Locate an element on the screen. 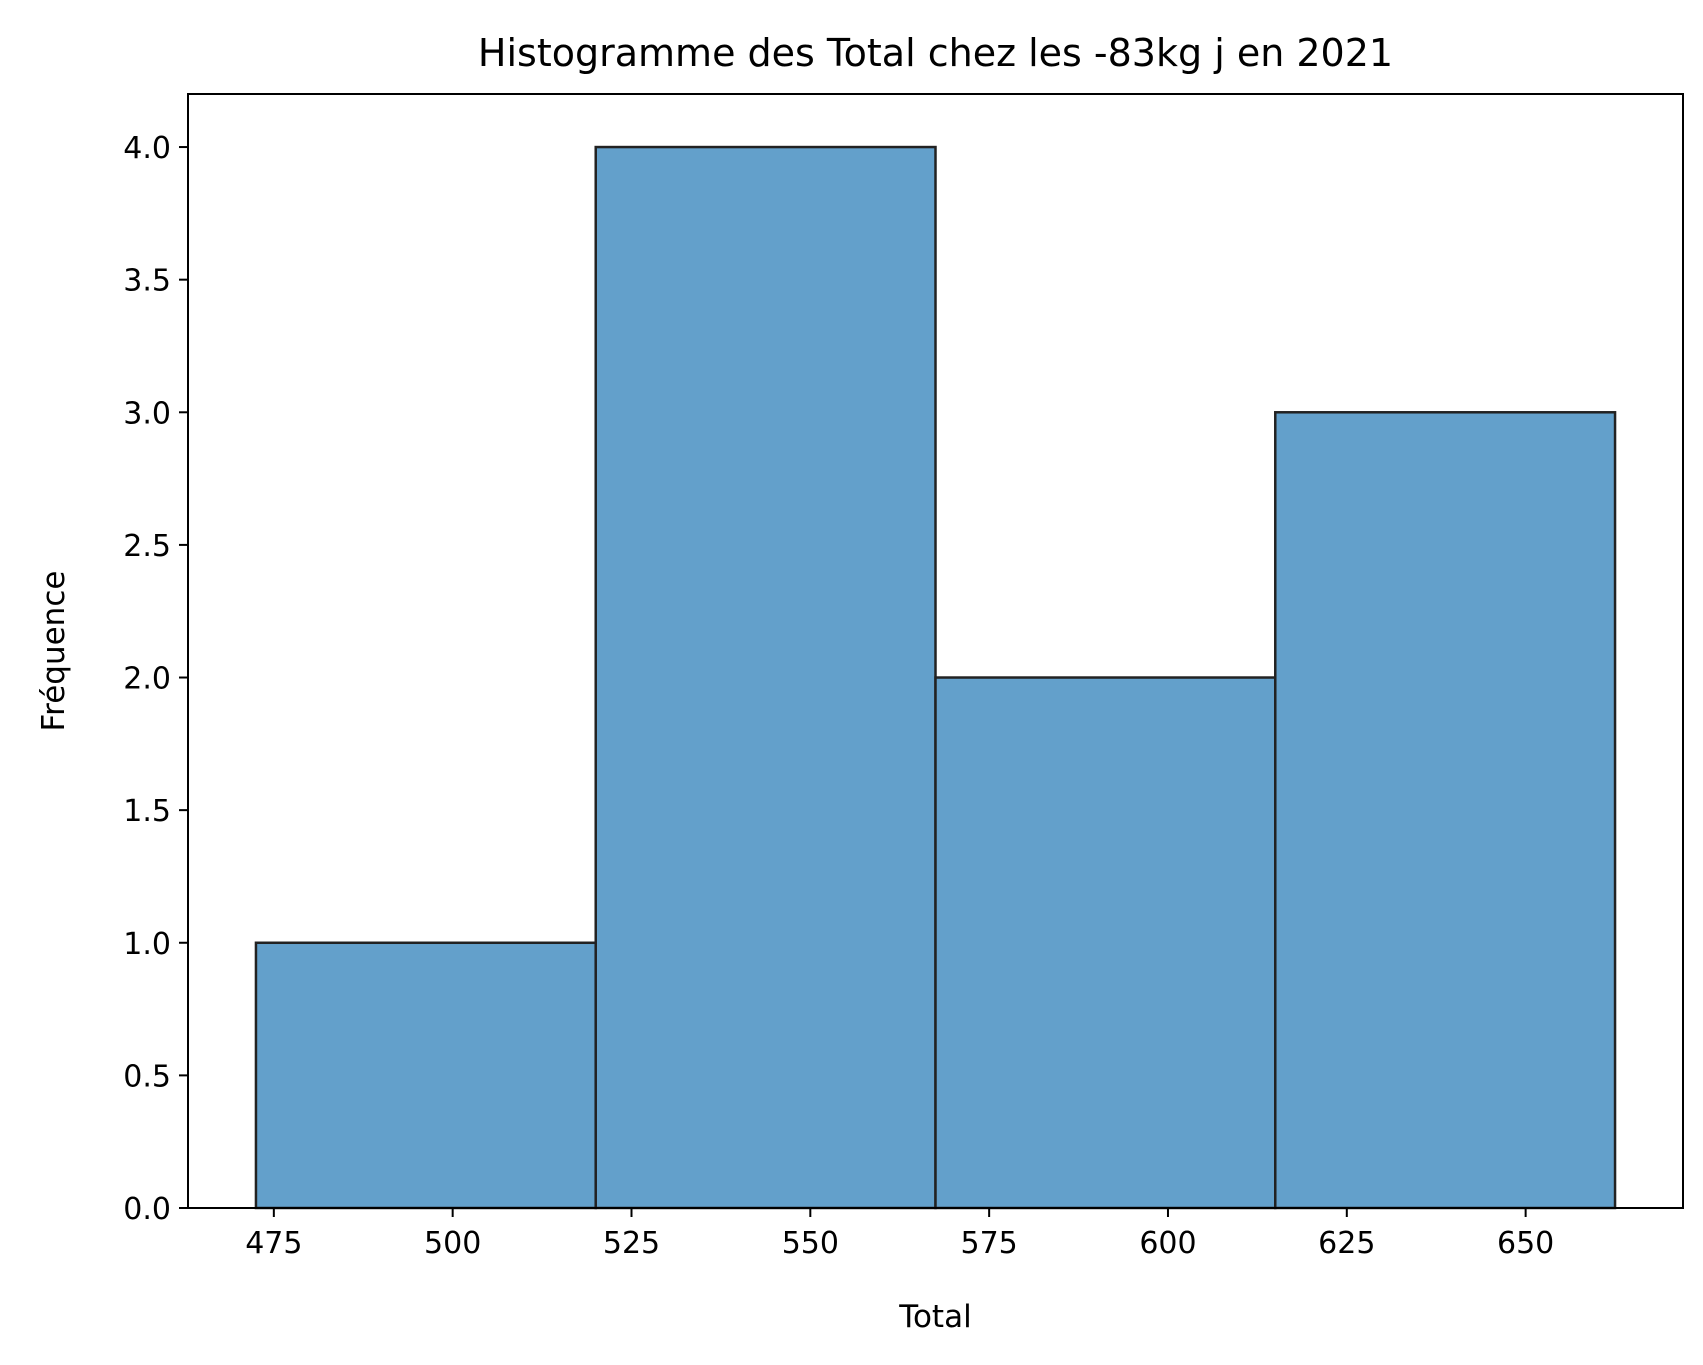 The width and height of the screenshot is (1703, 1365). y-tick-label: 2.0 is located at coordinates (147, 679).